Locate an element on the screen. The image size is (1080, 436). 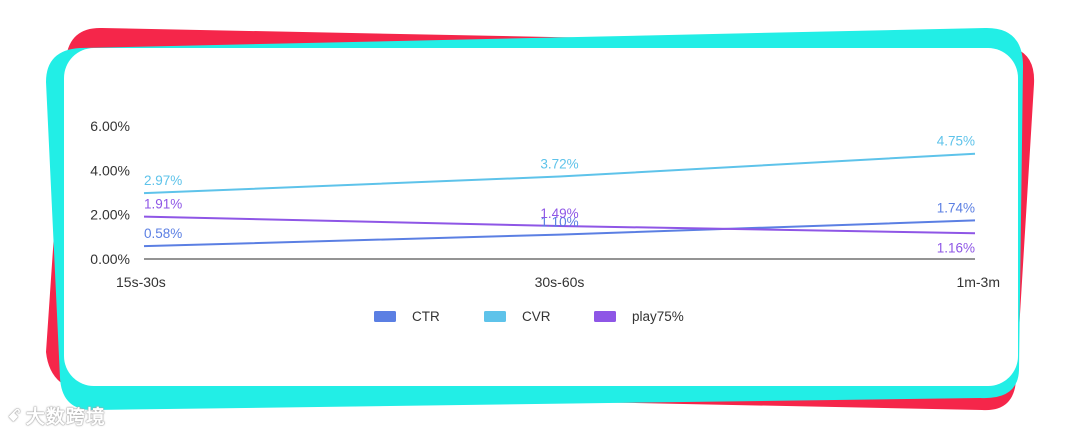
data-label: 2.97% is located at coordinates (163, 180).